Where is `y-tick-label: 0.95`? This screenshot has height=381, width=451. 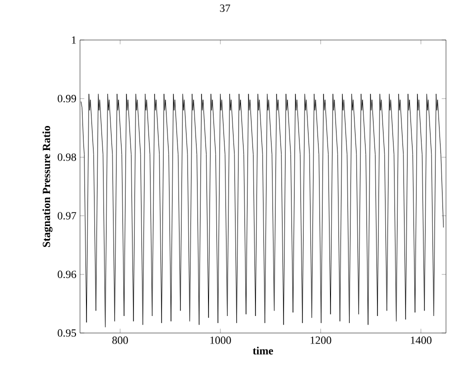
y-tick-label: 0.95 is located at coordinates (67, 333).